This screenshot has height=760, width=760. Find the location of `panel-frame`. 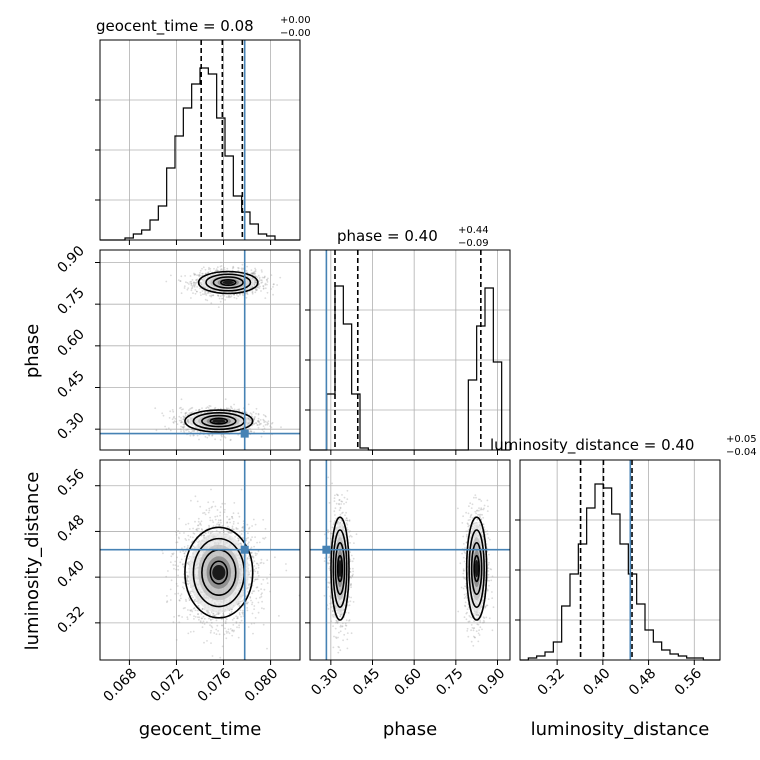

panel-frame is located at coordinates (200, 140).